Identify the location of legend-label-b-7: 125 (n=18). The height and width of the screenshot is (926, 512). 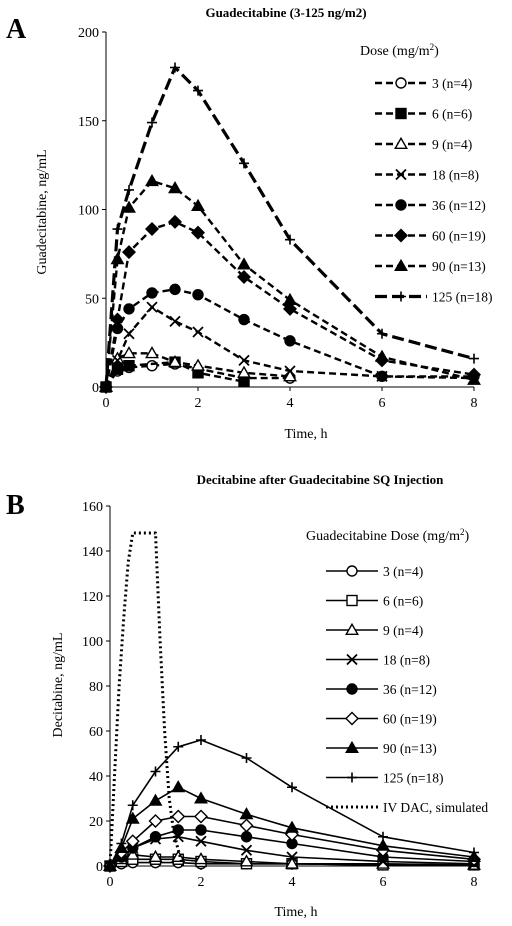
(413, 778).